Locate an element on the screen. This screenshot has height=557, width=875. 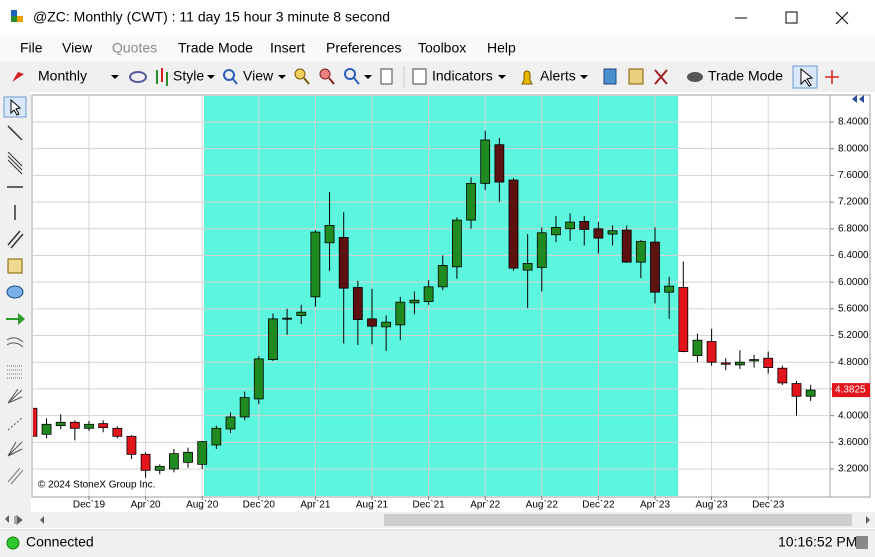
menu-item: Help is located at coordinates (501, 48).